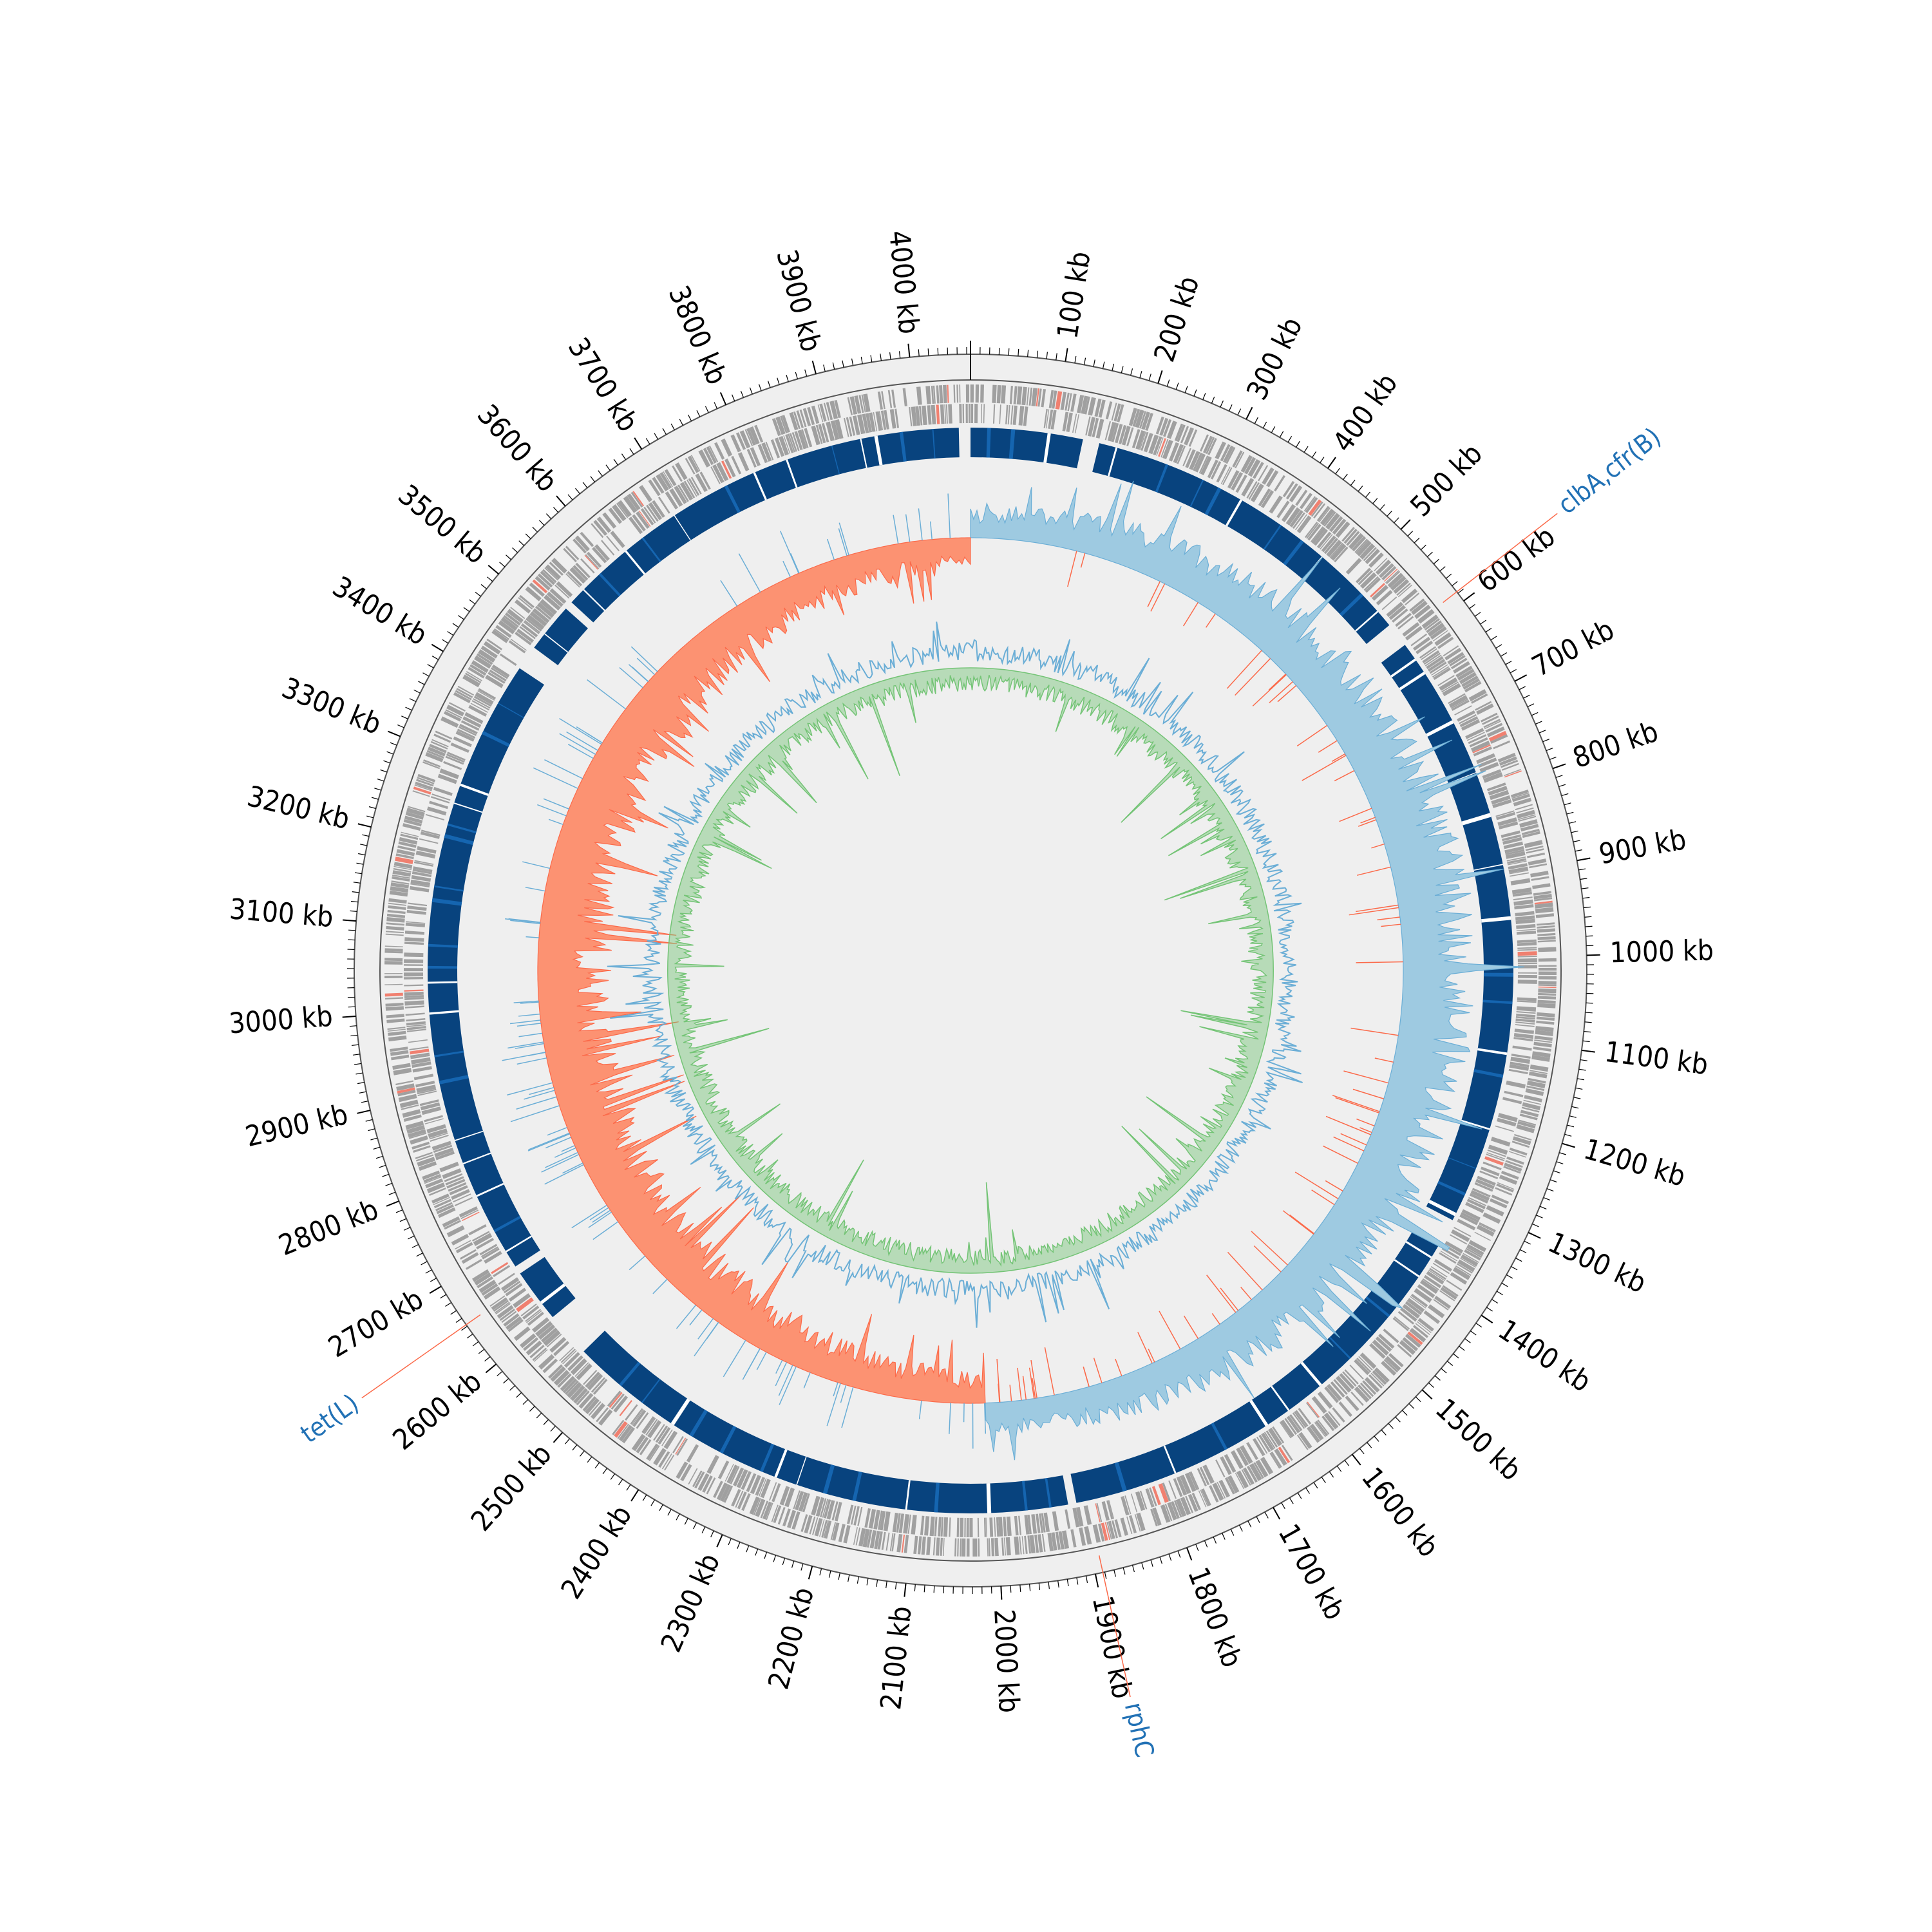 The image size is (1932, 1932). I want to click on tick-label: 3700 kb, so click(603, 385).